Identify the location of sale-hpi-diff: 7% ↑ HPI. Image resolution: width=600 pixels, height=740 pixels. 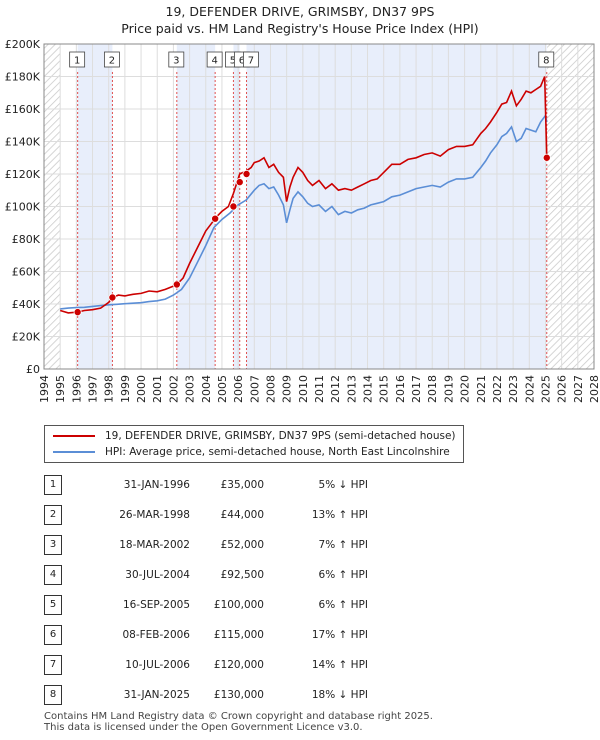
(343, 545).